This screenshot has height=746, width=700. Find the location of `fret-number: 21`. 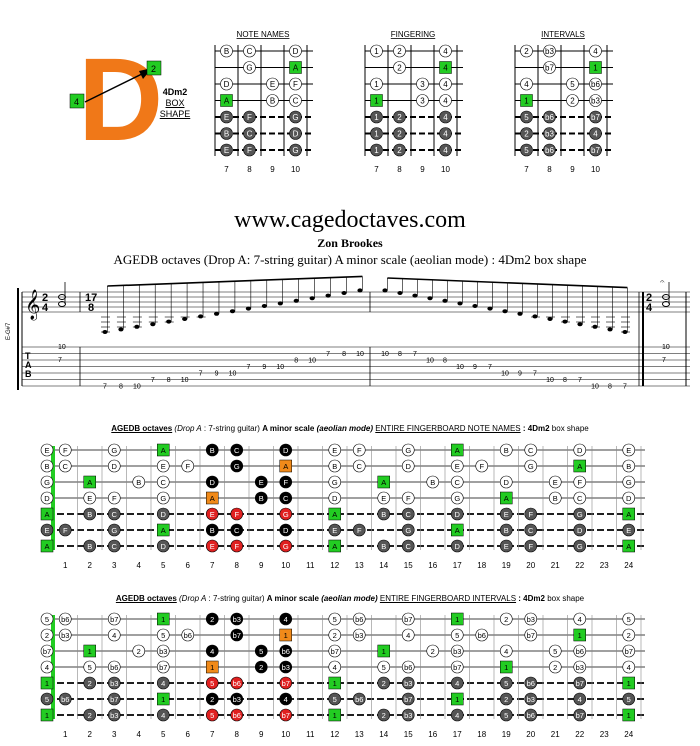

fret-number: 21 is located at coordinates (555, 565).